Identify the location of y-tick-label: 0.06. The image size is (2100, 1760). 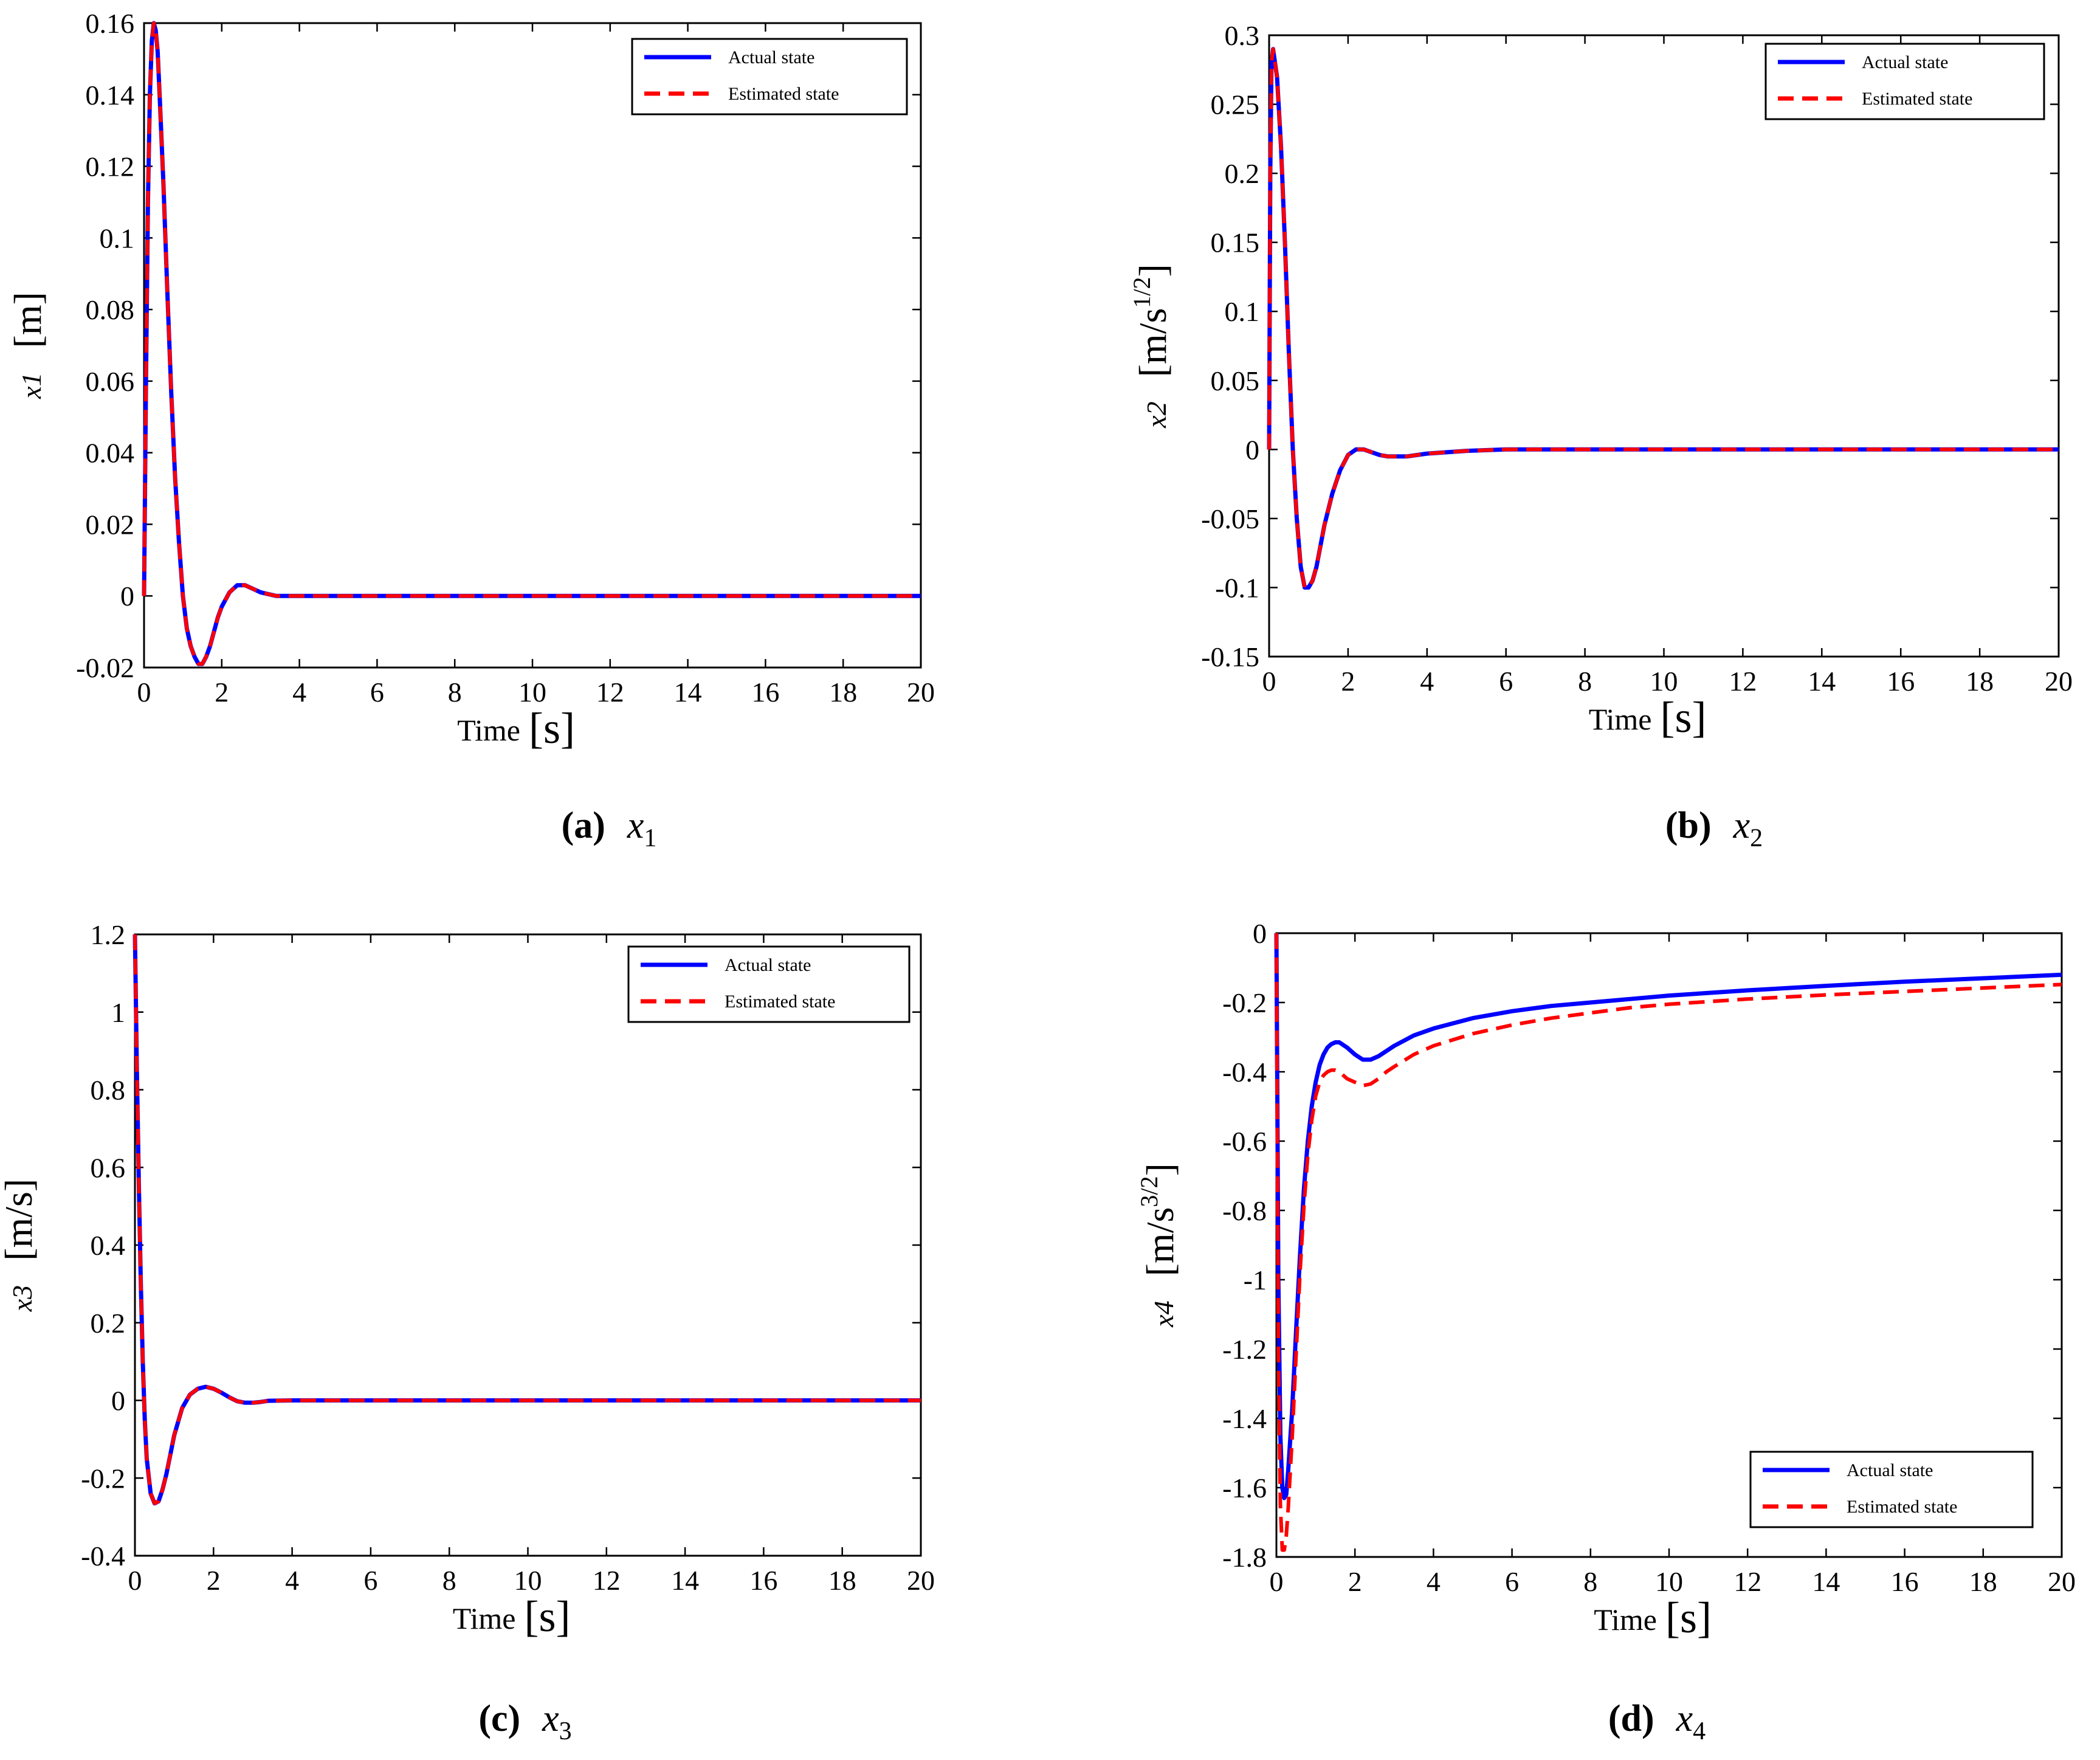
(110, 381).